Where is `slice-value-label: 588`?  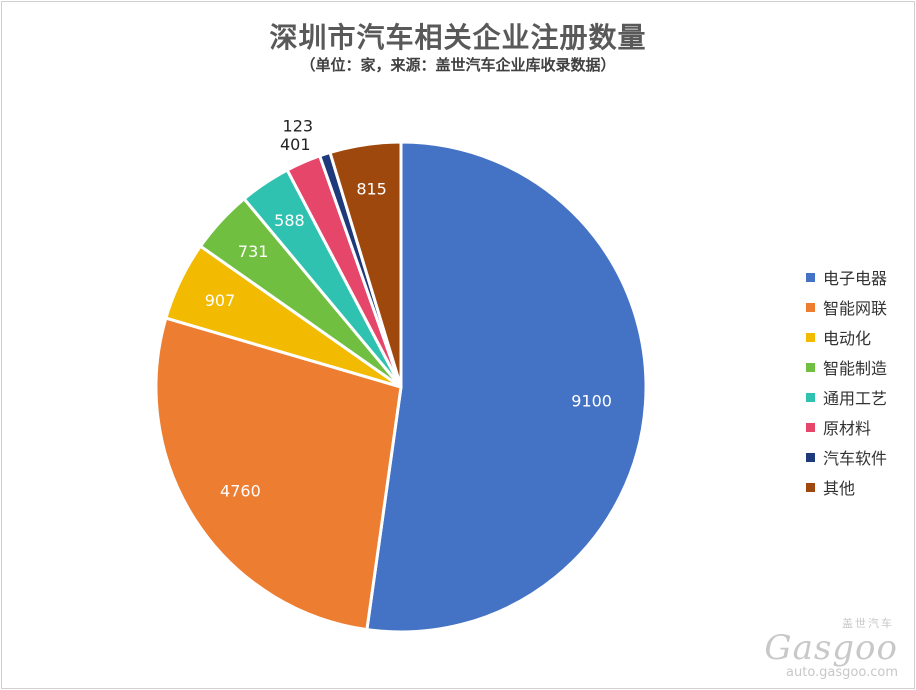 slice-value-label: 588 is located at coordinates (289, 220).